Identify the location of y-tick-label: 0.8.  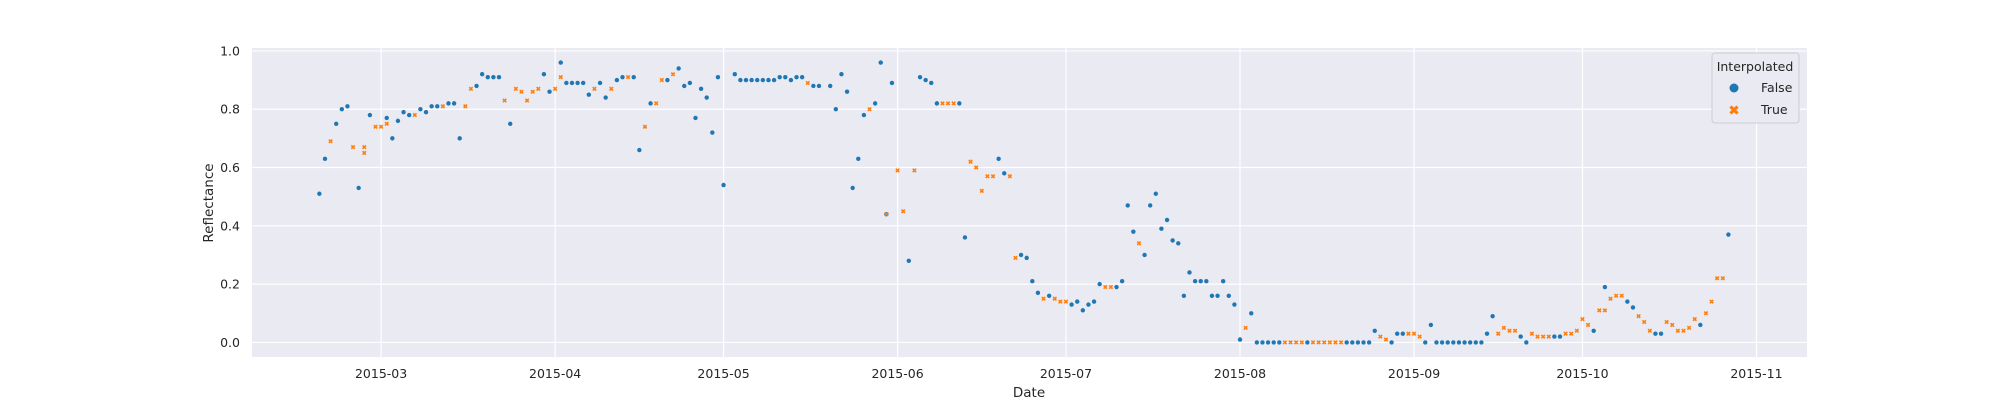
(230, 109).